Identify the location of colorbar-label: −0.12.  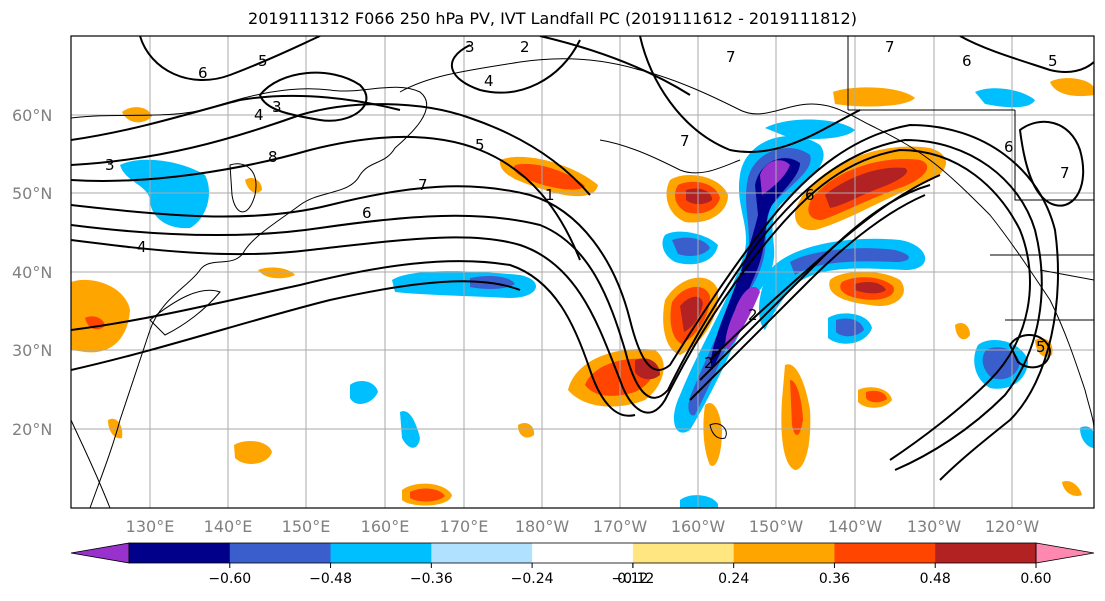
(632, 579).